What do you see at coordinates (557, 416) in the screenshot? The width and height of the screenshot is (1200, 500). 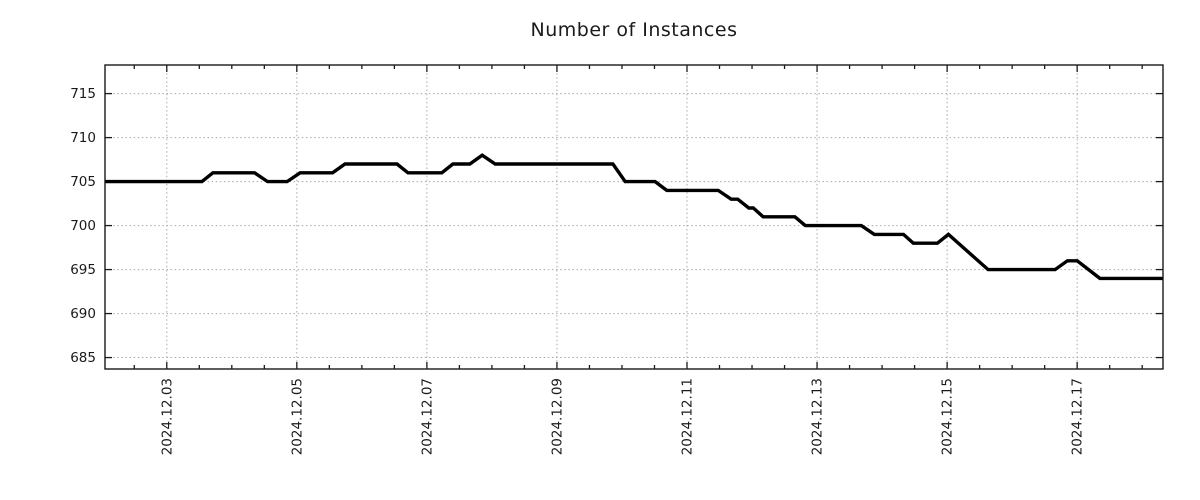 I see `x-tick-label: 2024.12.09` at bounding box center [557, 416].